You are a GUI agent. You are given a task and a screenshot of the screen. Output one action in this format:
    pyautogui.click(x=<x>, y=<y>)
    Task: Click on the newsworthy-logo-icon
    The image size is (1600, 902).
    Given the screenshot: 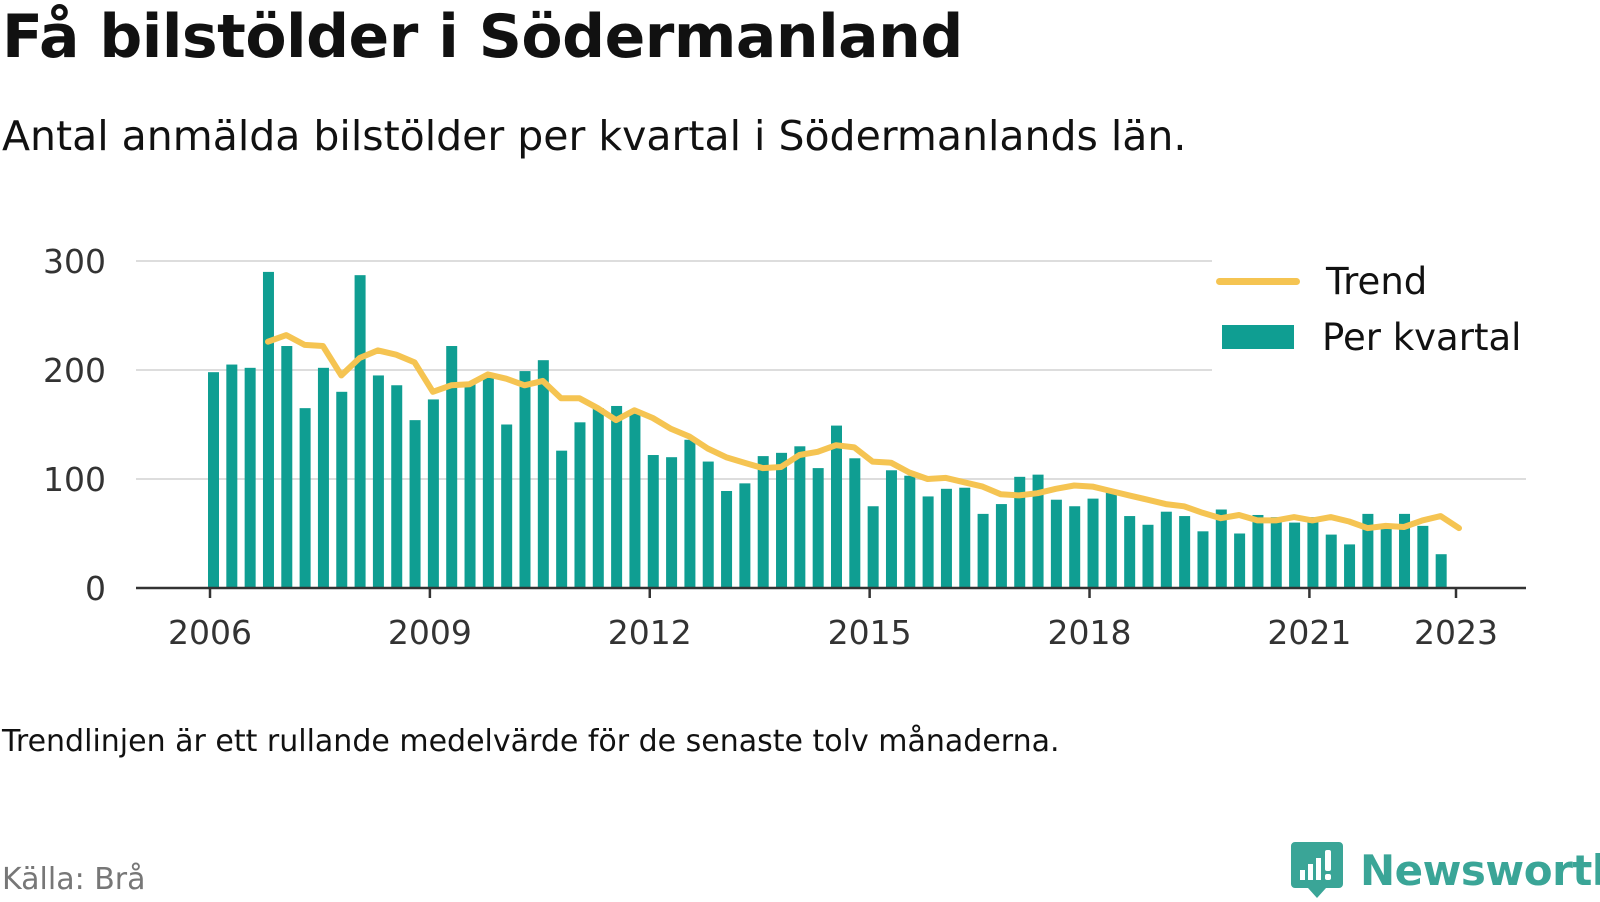 What is the action you would take?
    pyautogui.click(x=1317, y=870)
    